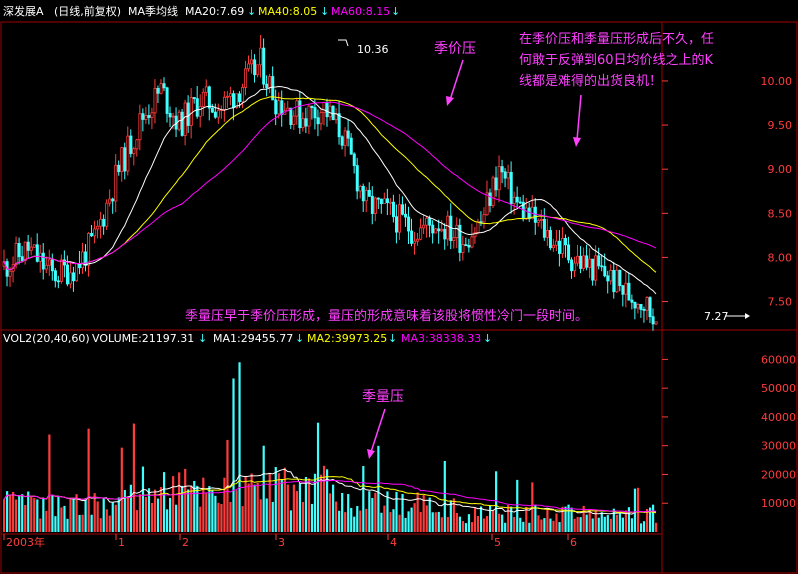  What do you see at coordinates (383, 397) in the screenshot?
I see `volume-pressure-label: 季量压` at bounding box center [383, 397].